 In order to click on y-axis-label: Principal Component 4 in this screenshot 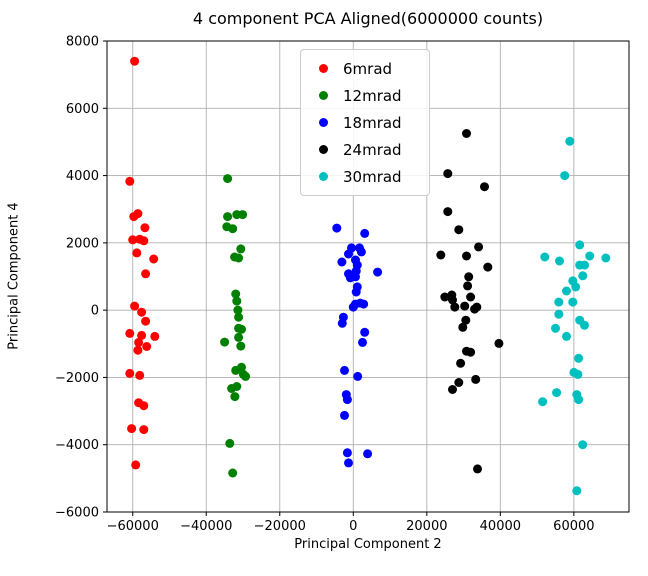, I will do `click(14, 276)`.